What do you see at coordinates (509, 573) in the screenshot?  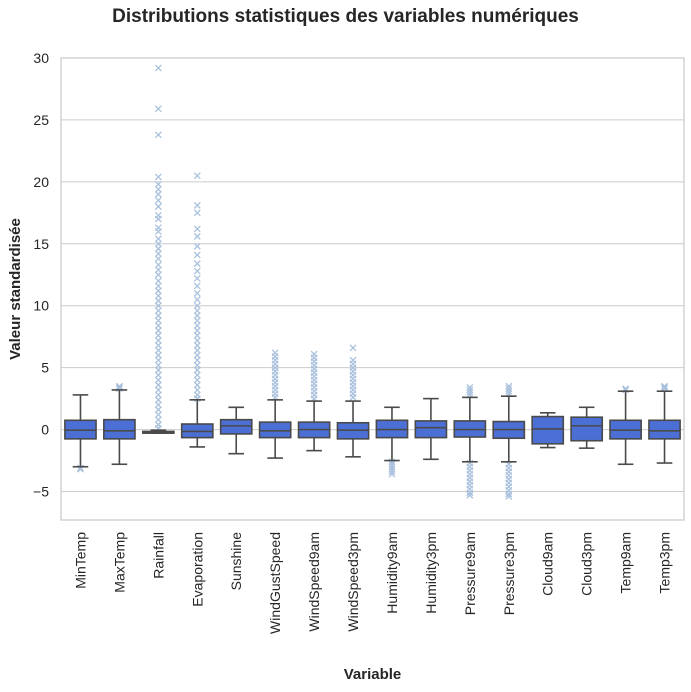 I see `x-tick-label: Pressure3pm` at bounding box center [509, 573].